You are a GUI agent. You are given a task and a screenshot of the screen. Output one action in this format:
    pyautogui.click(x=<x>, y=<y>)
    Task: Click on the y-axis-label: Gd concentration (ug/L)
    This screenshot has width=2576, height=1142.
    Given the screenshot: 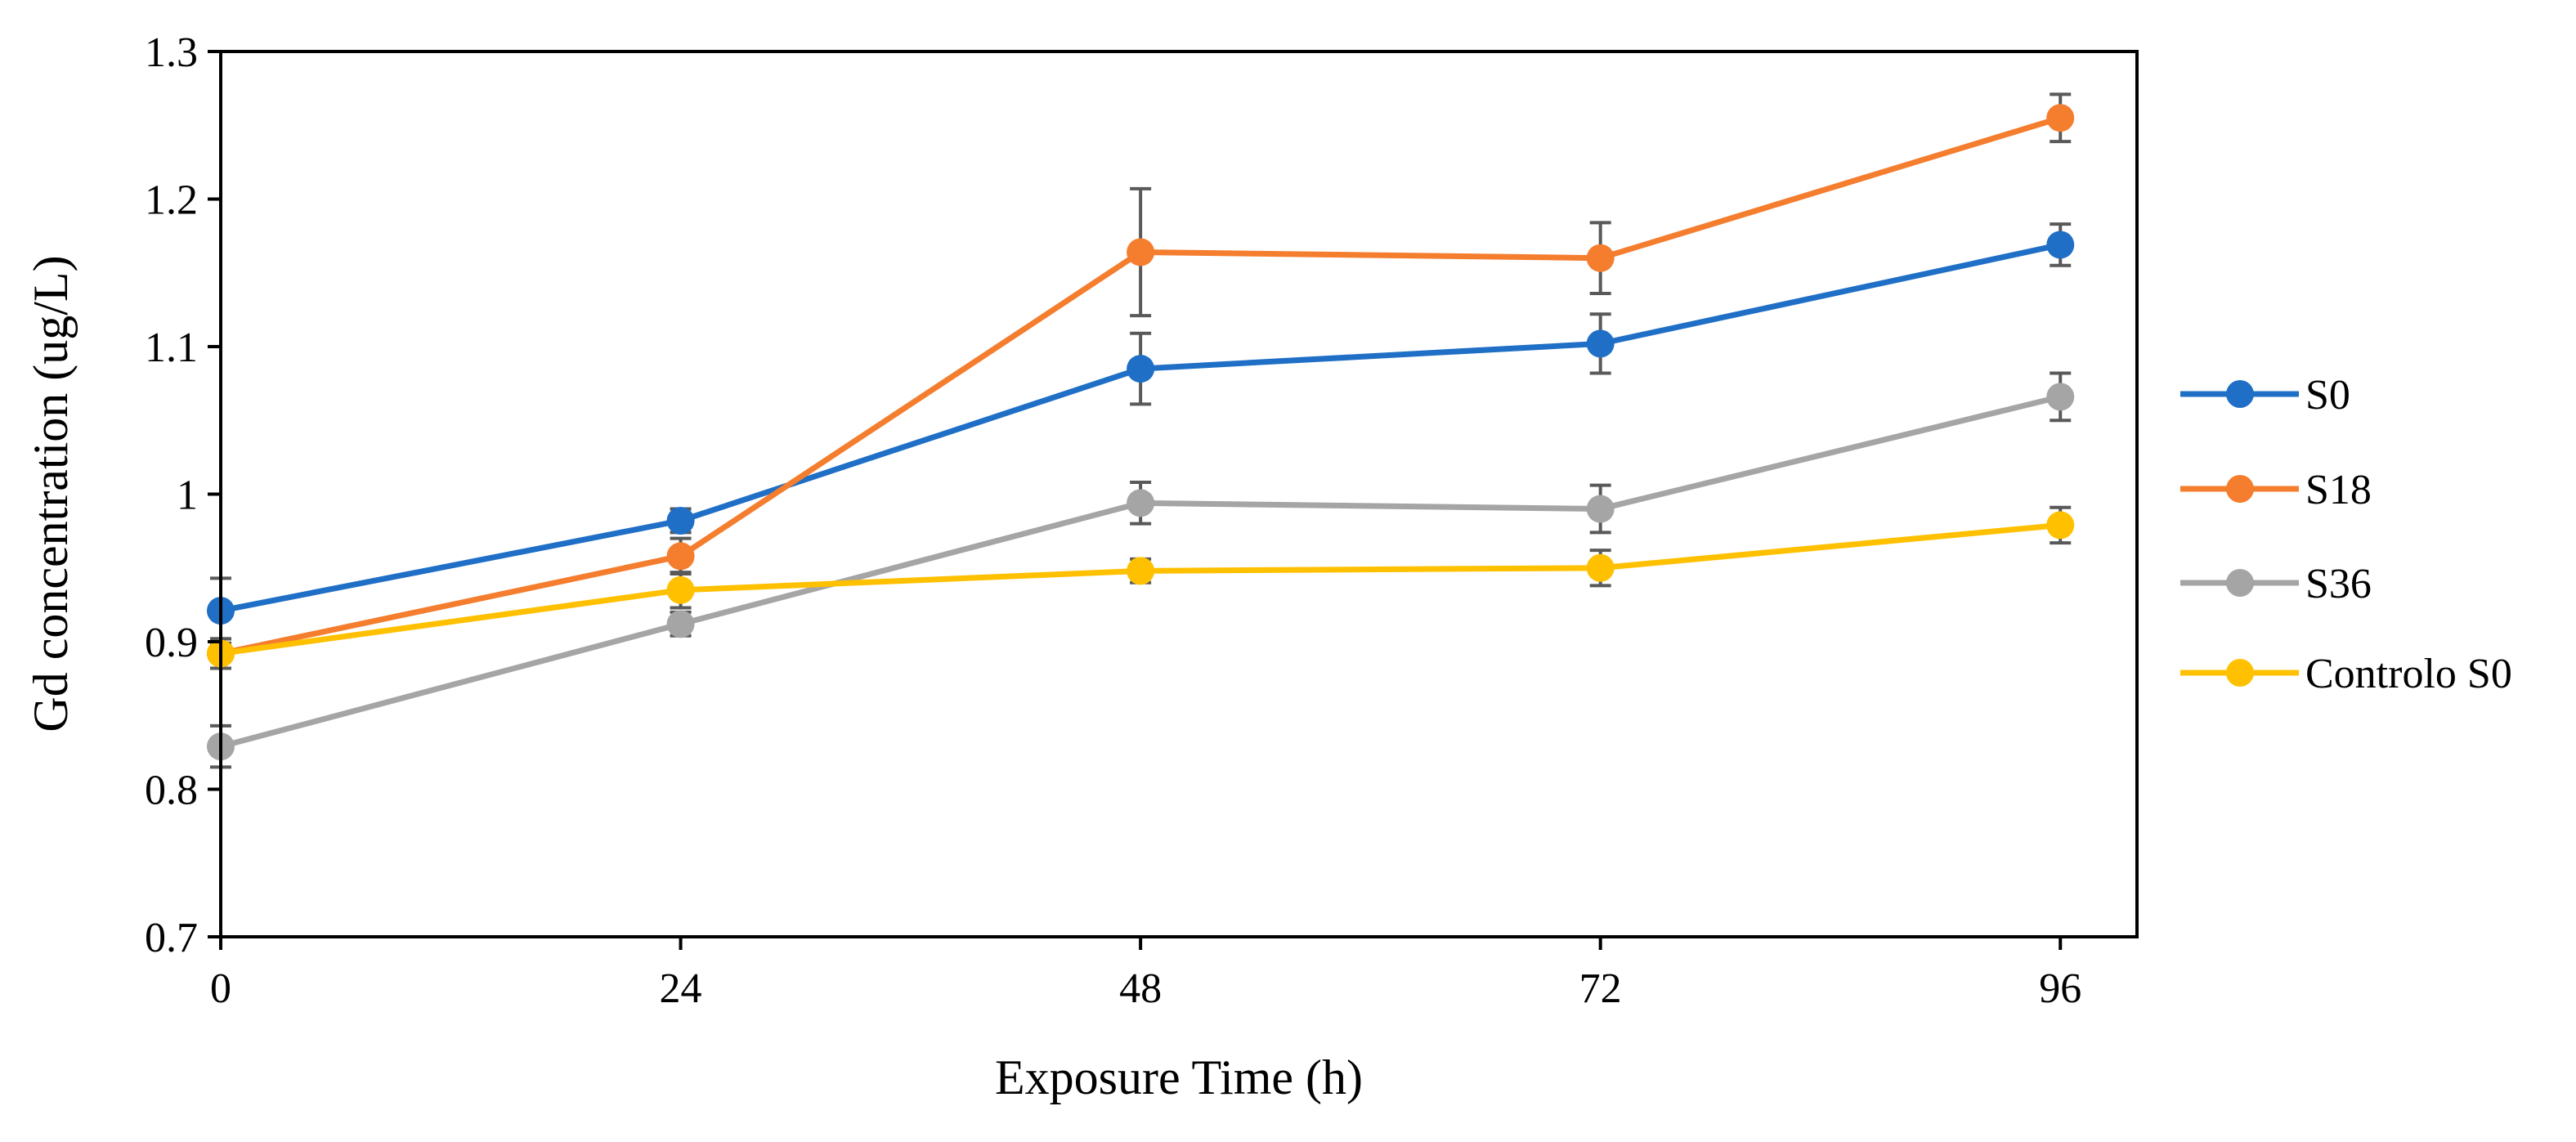 What is the action you would take?
    pyautogui.click(x=51, y=493)
    